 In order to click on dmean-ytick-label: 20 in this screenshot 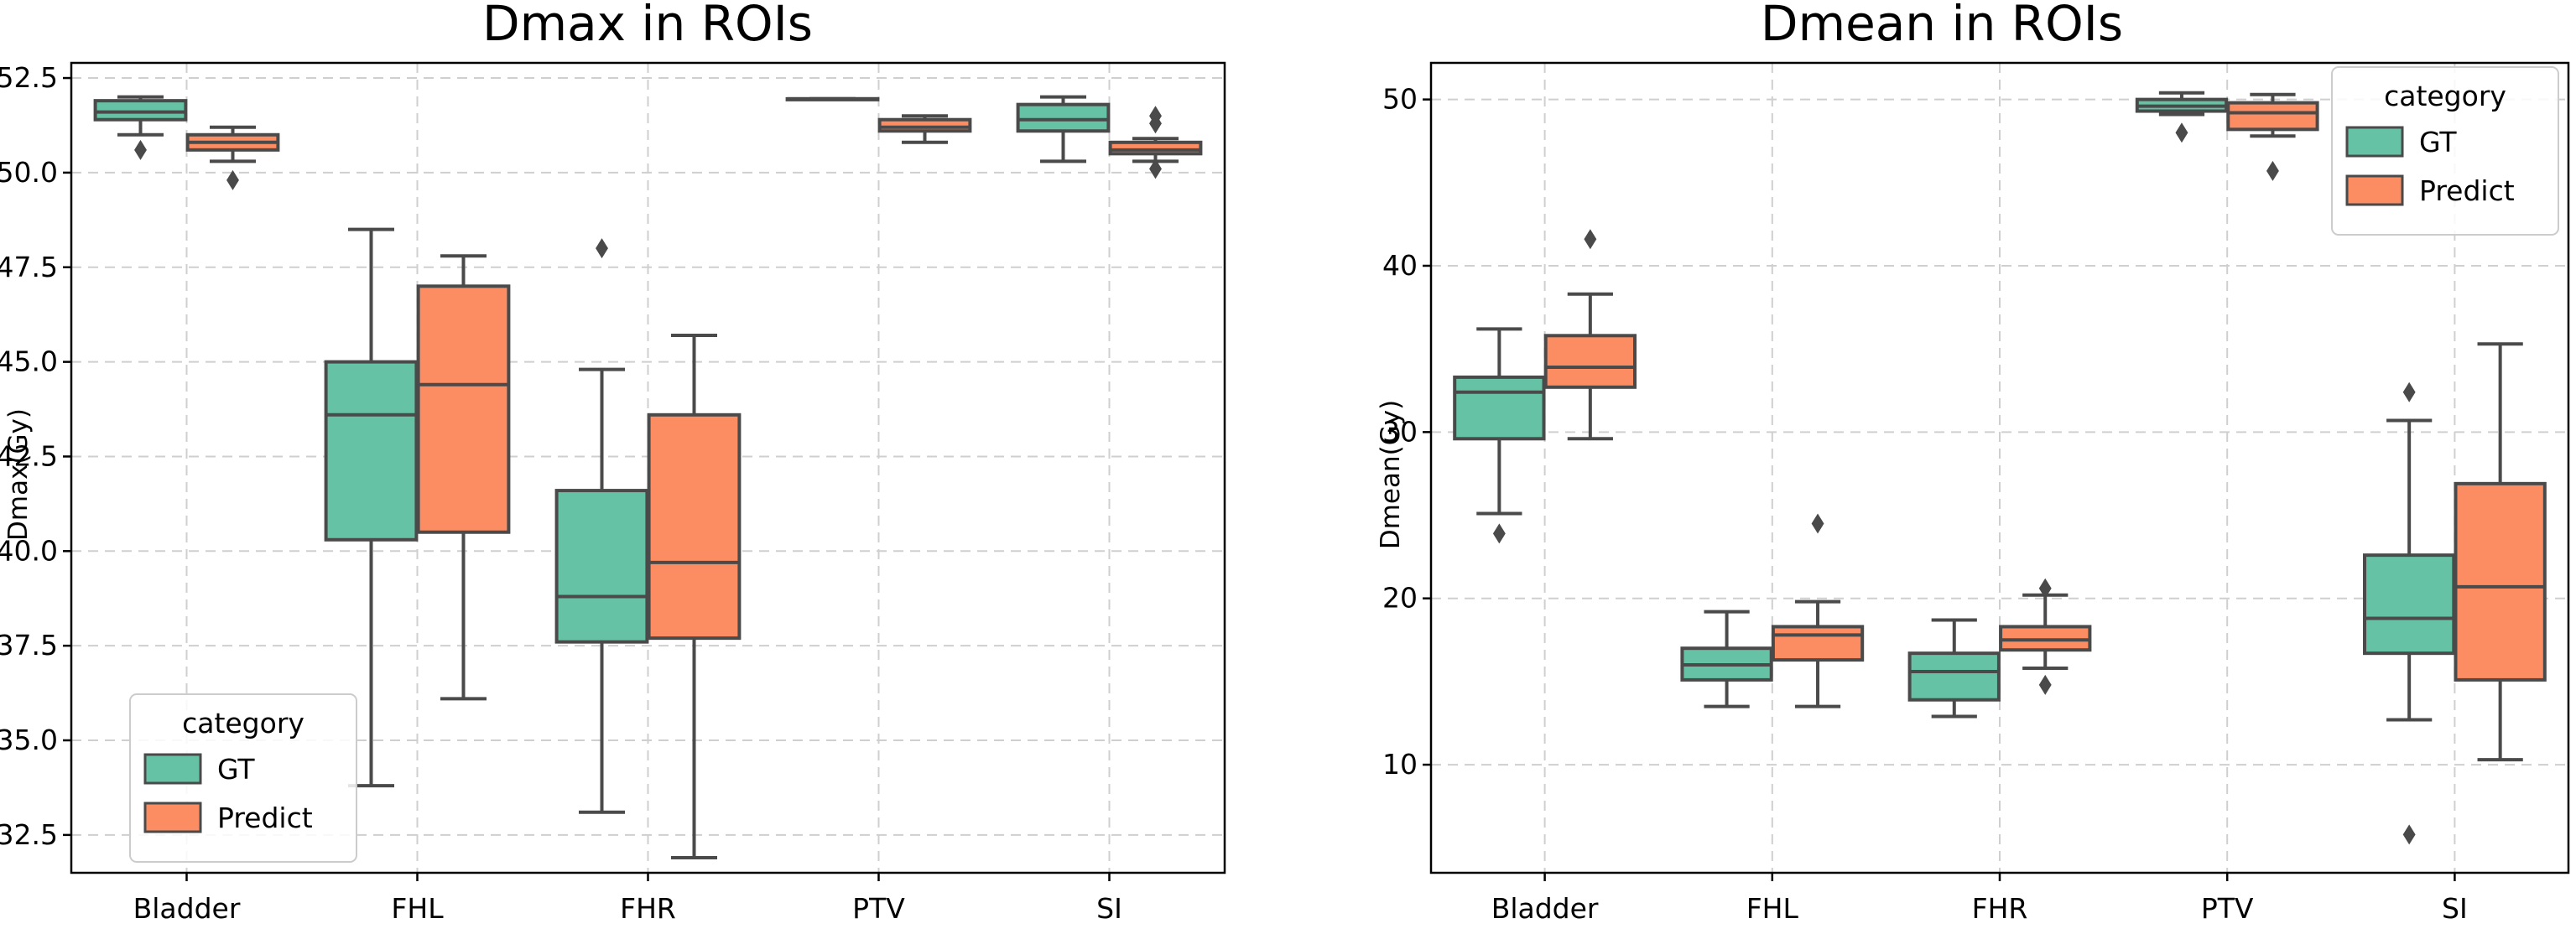, I will do `click(1400, 598)`.